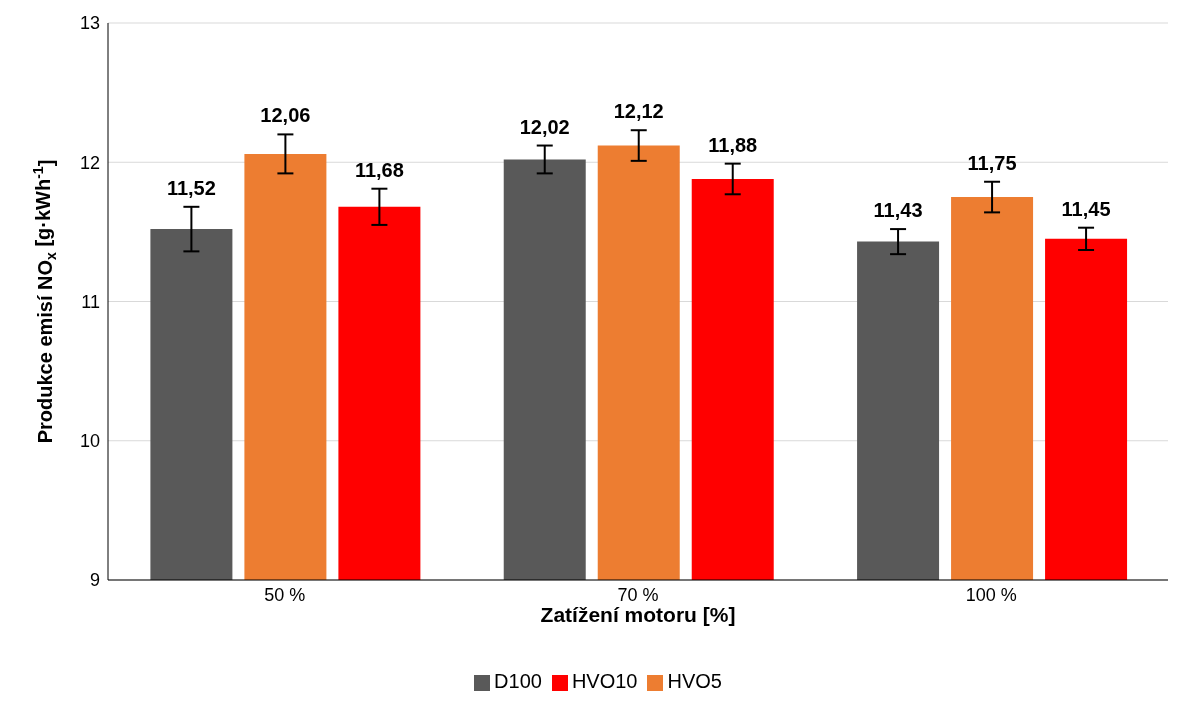  Describe the element at coordinates (89, 162) in the screenshot. I see `y-tick-label: 12` at that location.